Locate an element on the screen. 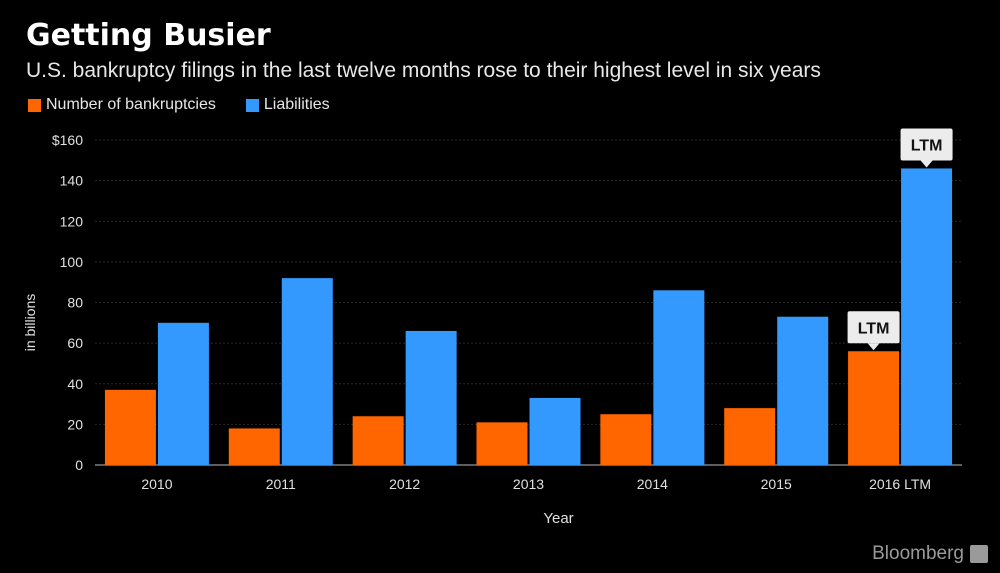 This screenshot has width=1000, height=573. x-tick-label: 2014 is located at coordinates (652, 484).